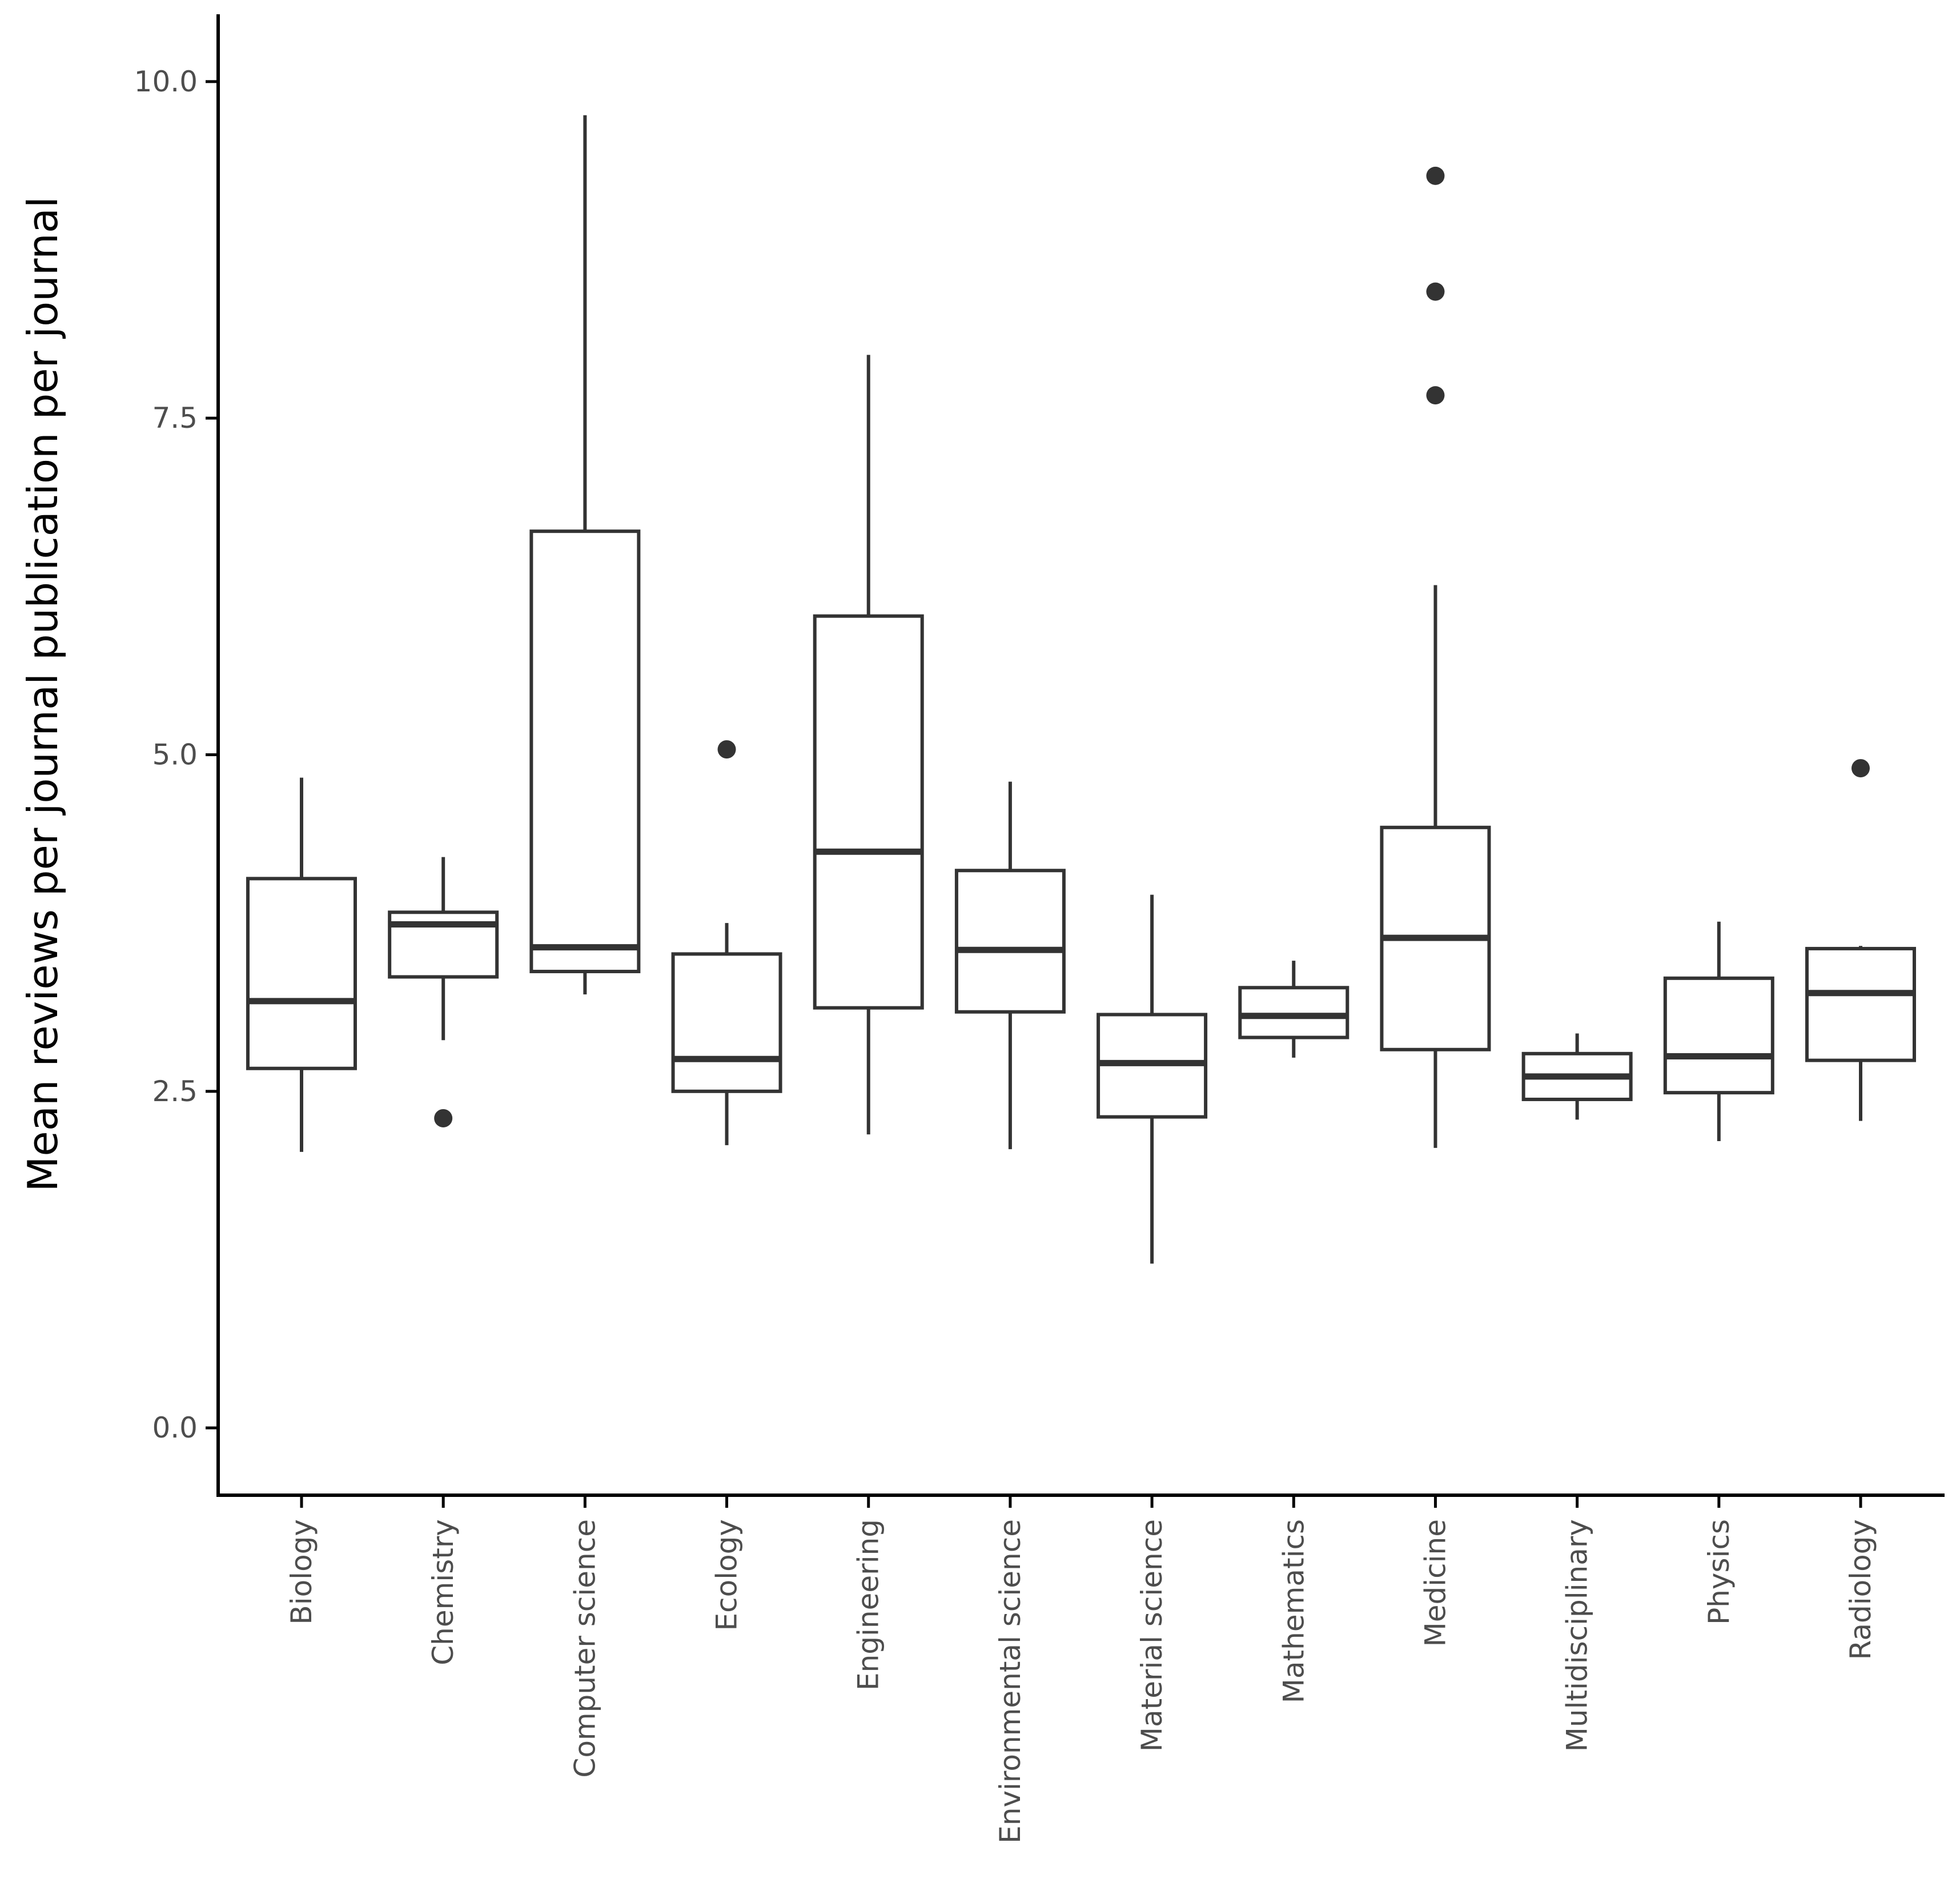 The height and width of the screenshot is (1891, 1960). I want to click on x-category-label: Physics, so click(1719, 1572).